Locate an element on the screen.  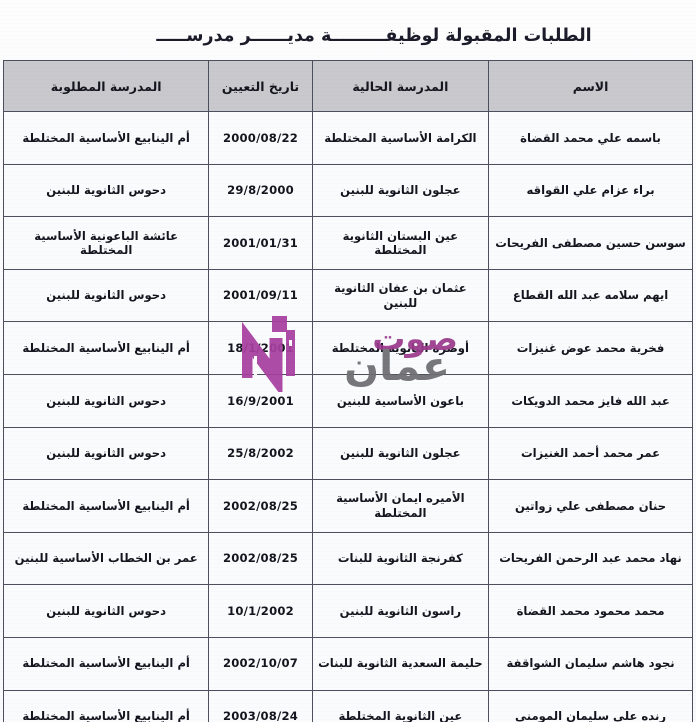
cell-name: حنان مصطفى علي زواتين is located at coordinates (591, 506).